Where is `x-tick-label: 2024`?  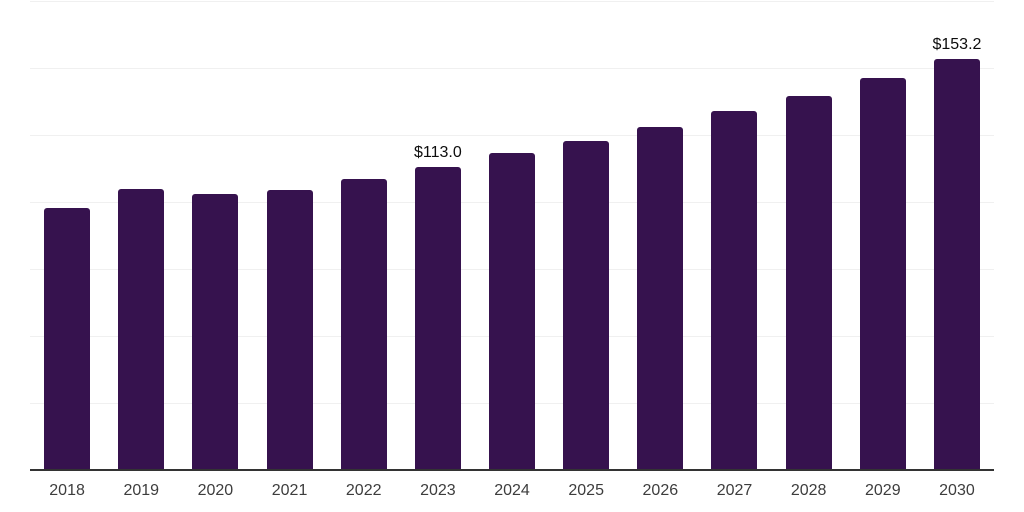
x-tick-label: 2024 is located at coordinates (512, 490).